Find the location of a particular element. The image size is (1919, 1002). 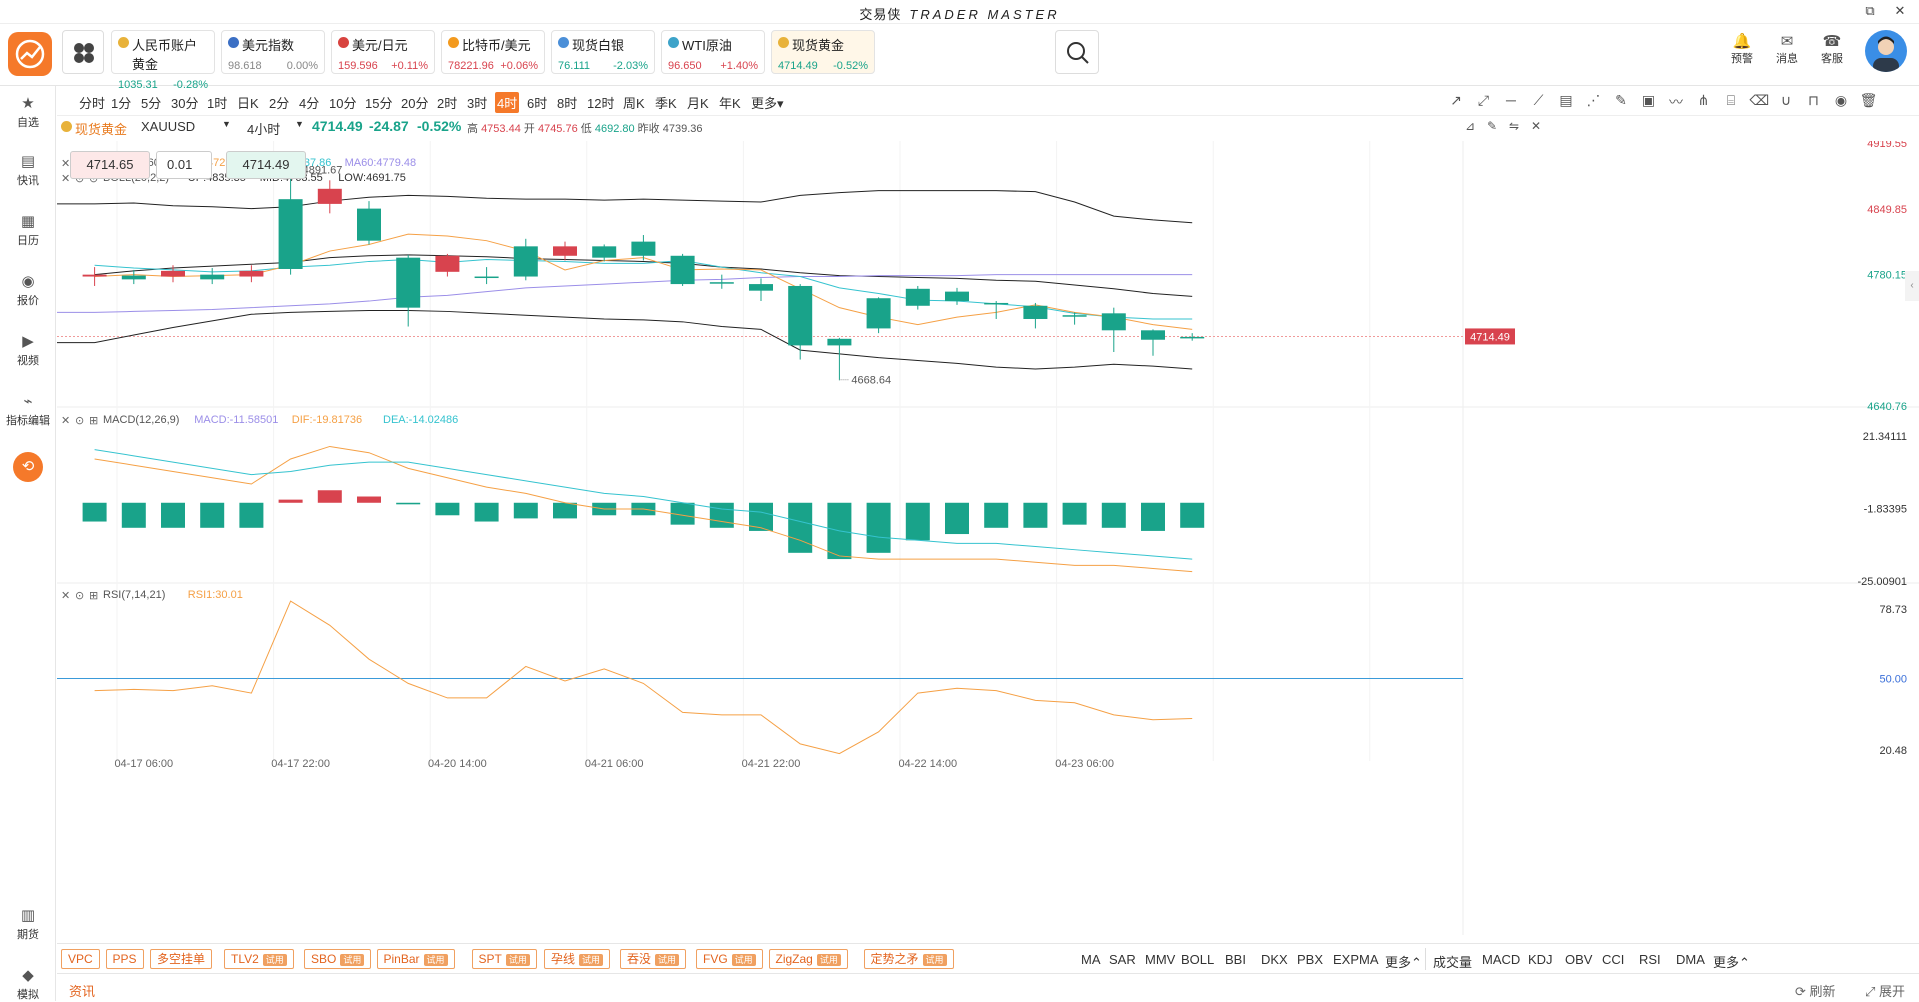

main-indicator-3: BOLL is located at coordinates (1198, 959).